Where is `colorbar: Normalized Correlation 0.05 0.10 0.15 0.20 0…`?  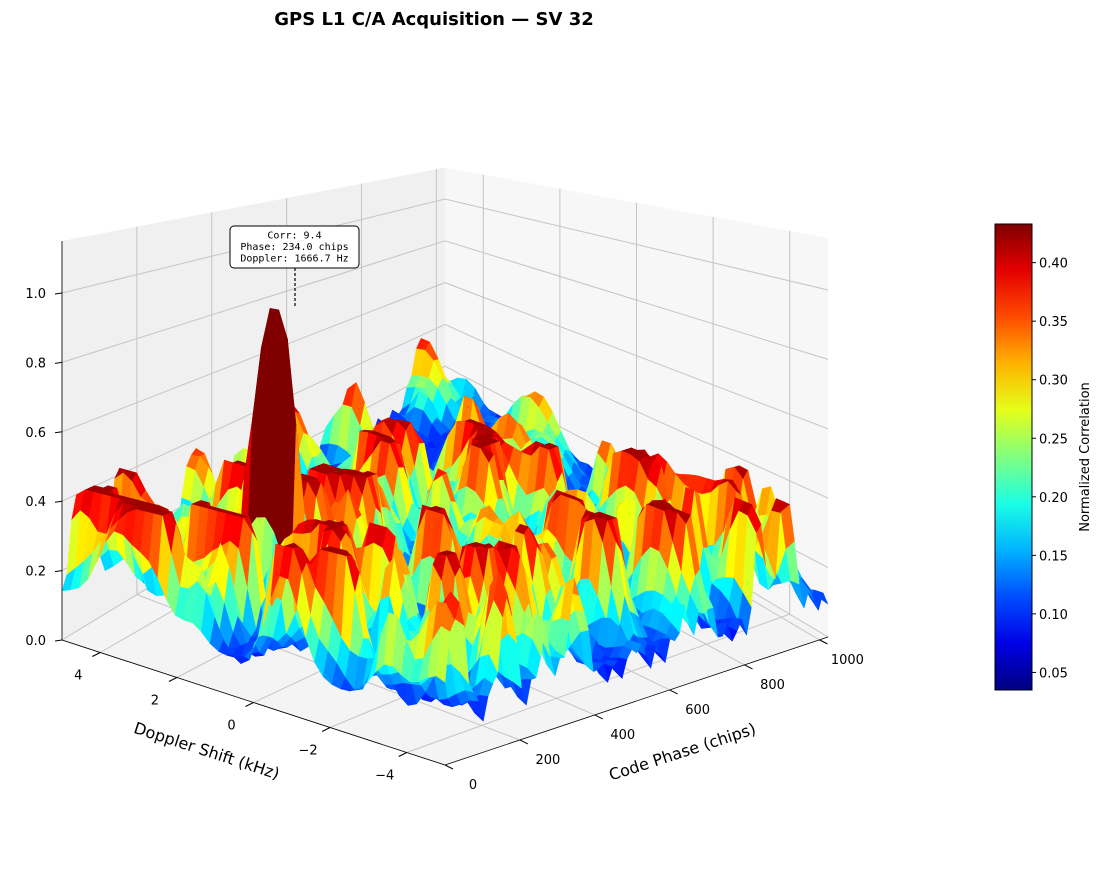
colorbar: Normalized Correlation 0.05 0.10 0.15 0.20 0… is located at coordinates (1043, 457).